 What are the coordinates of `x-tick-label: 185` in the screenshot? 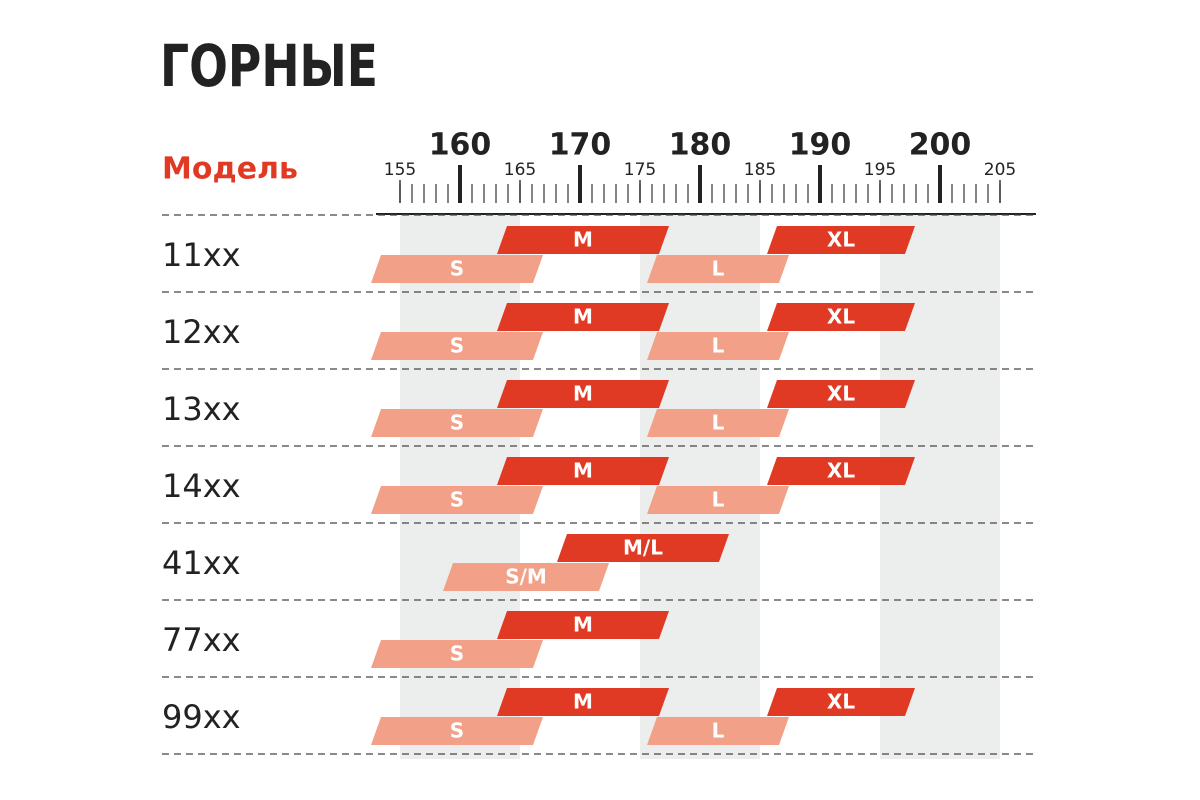 It's located at (760, 170).